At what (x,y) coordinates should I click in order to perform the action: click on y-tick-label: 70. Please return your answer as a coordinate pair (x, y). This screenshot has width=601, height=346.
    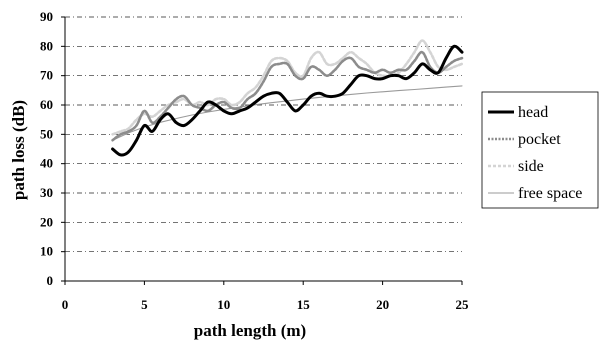
    Looking at the image, I should click on (46, 75).